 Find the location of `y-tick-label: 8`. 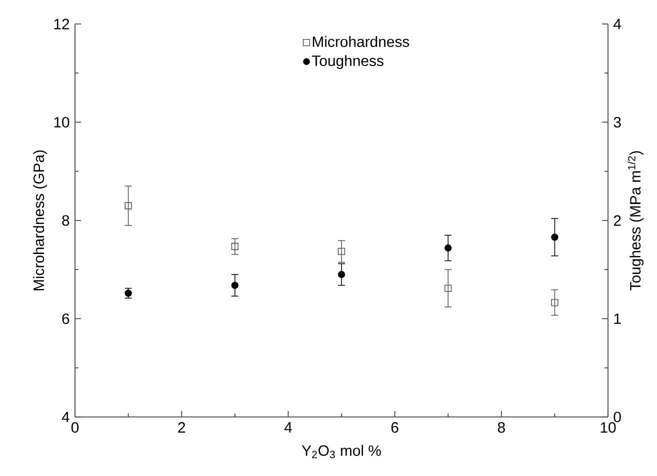

y-tick-label: 8 is located at coordinates (66, 220).